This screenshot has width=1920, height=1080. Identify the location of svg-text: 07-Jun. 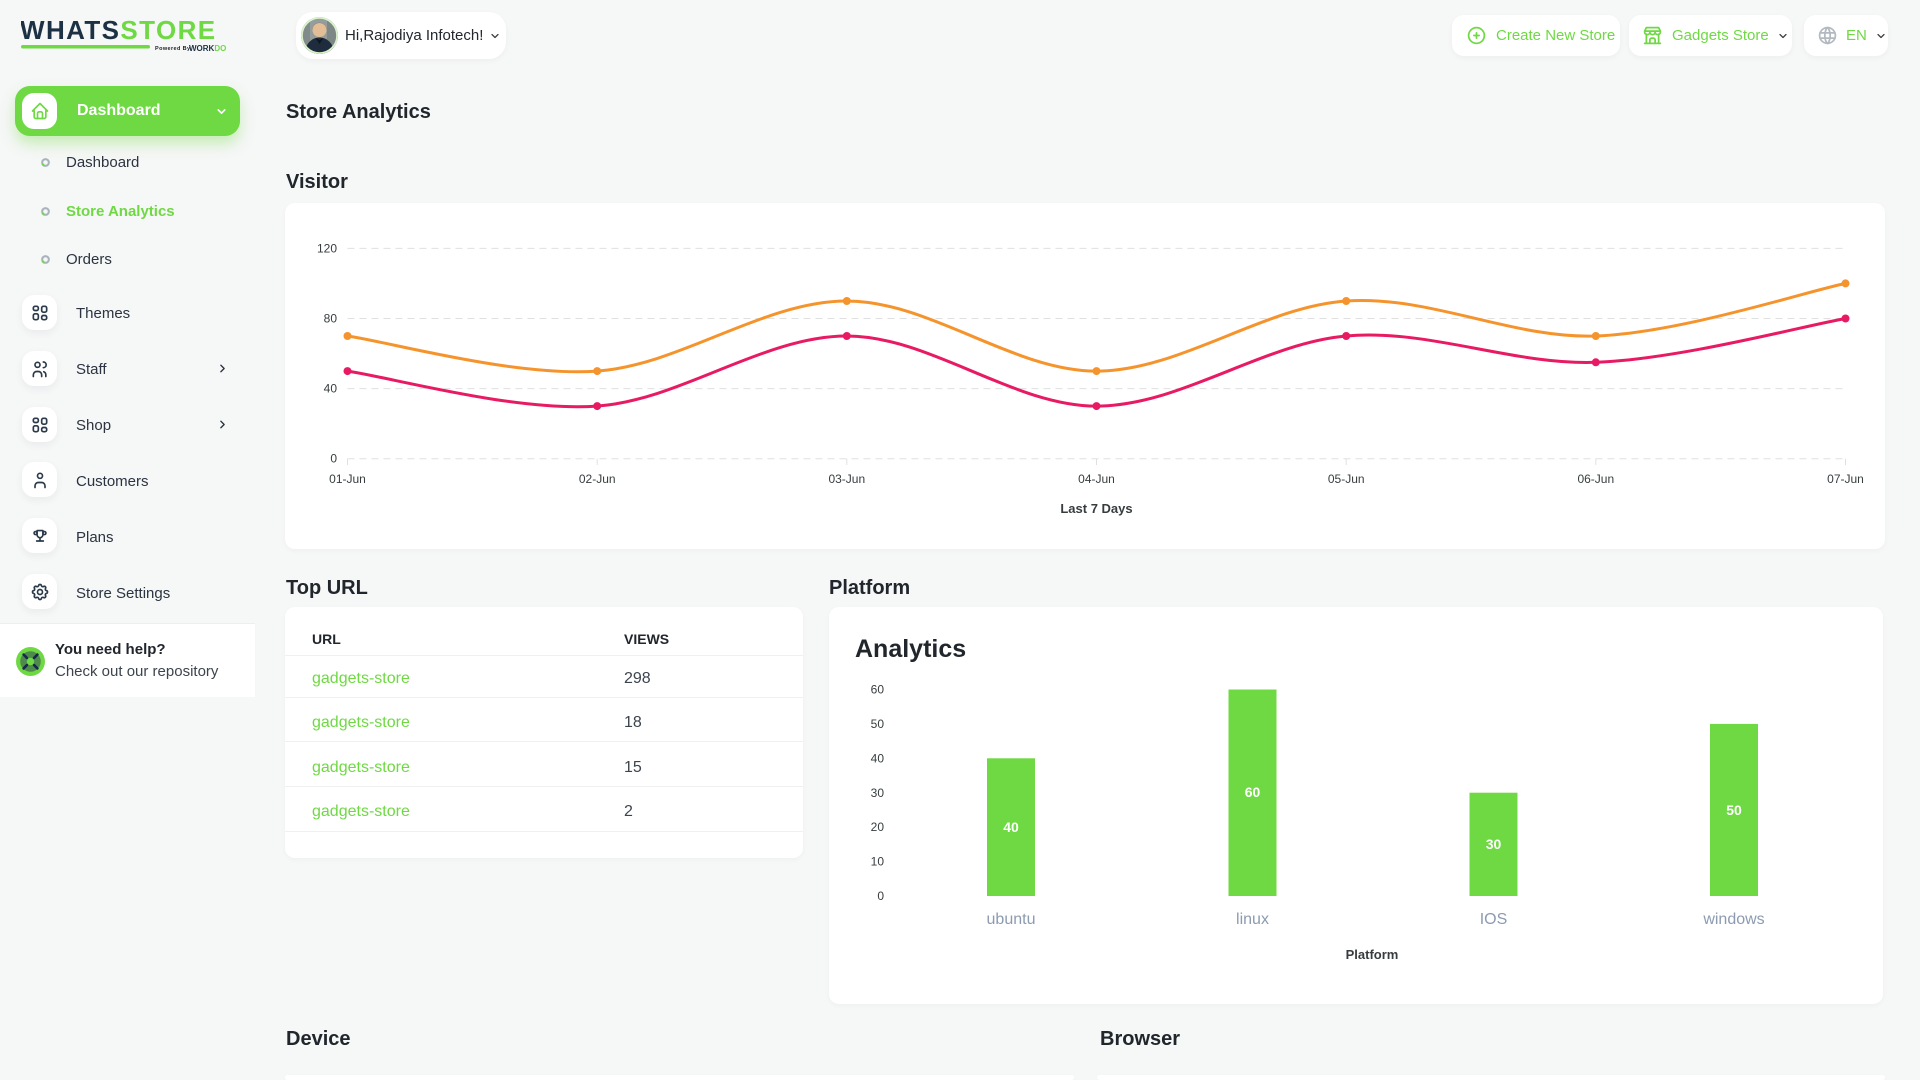
(1845, 479).